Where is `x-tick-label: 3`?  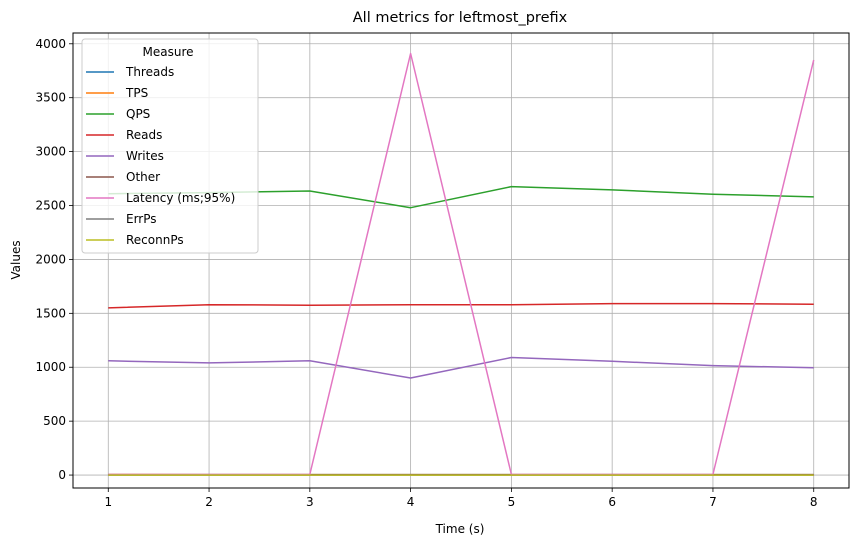 x-tick-label: 3 is located at coordinates (310, 502).